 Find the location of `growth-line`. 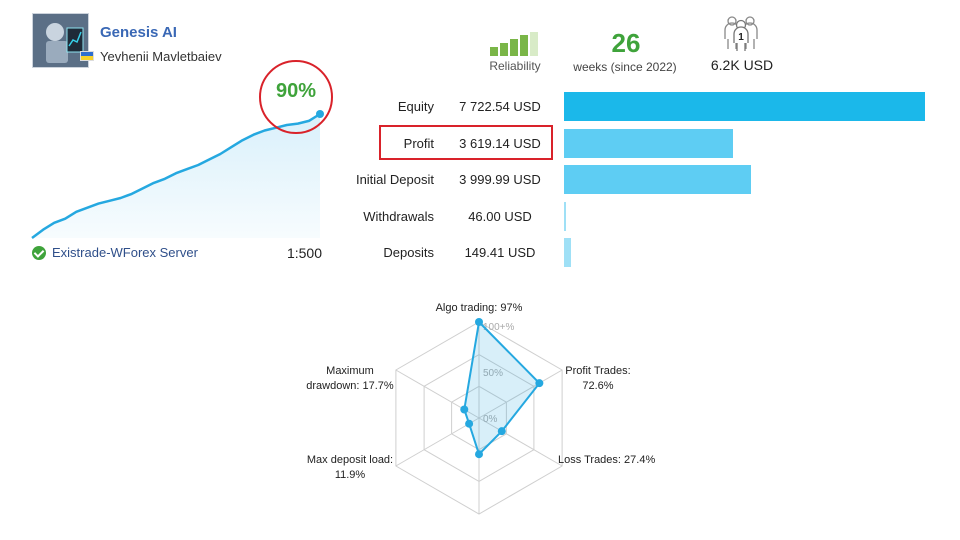

growth-line is located at coordinates (176, 176).